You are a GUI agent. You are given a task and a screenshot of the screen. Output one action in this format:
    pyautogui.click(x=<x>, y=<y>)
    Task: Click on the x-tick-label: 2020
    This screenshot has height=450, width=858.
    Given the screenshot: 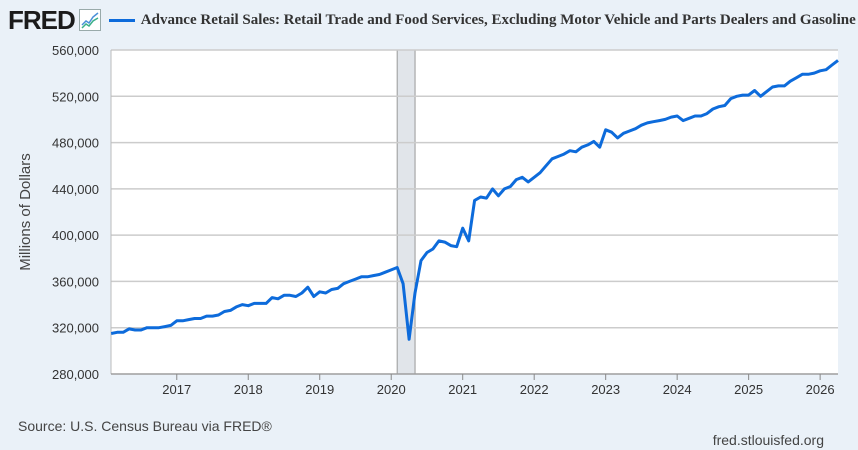 What is the action you would take?
    pyautogui.click(x=391, y=389)
    